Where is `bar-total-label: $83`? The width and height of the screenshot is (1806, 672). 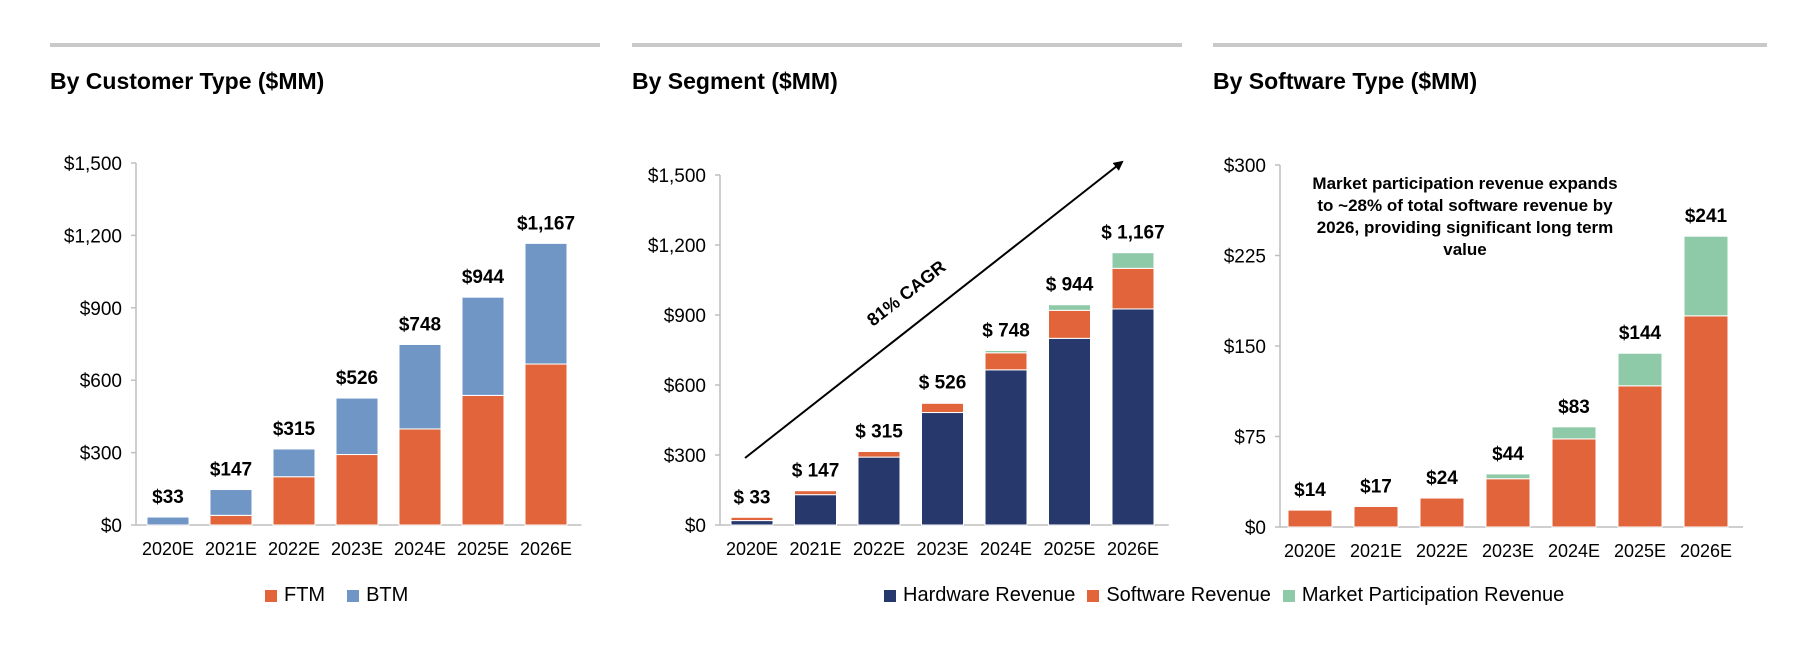
bar-total-label: $83 is located at coordinates (1574, 407).